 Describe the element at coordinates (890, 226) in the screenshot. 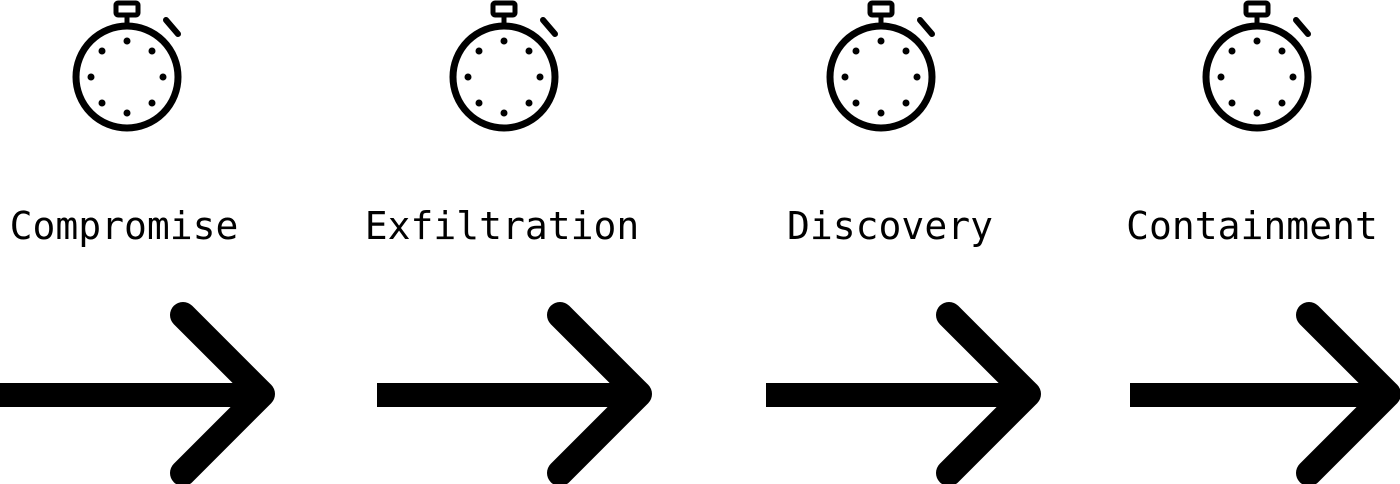

I see `stage-label: Discovery` at that location.